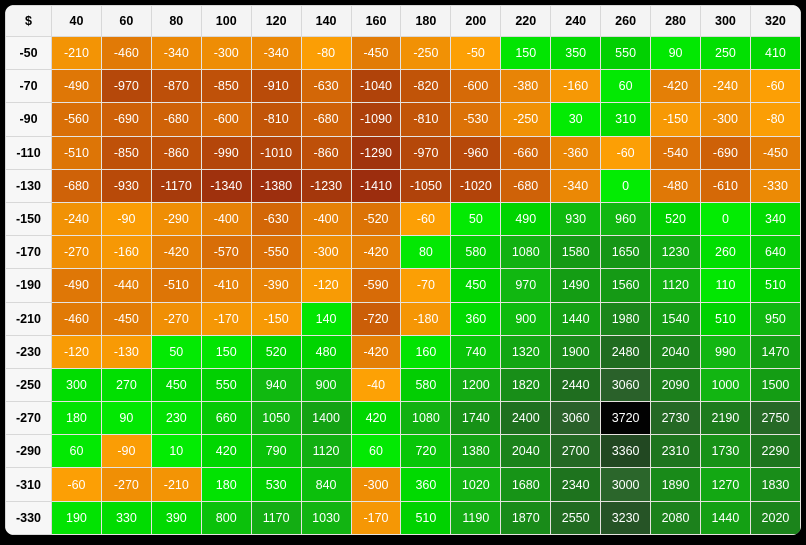 The width and height of the screenshot is (806, 545). What do you see at coordinates (675, 318) in the screenshot?
I see `heatmap-cell: 1540` at bounding box center [675, 318].